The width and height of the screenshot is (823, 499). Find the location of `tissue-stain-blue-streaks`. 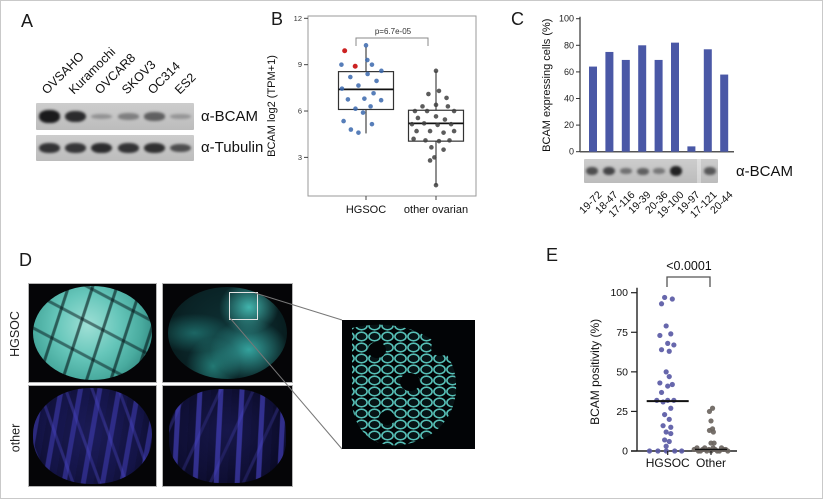

tissue-stain-blue-streaks is located at coordinates (227, 436).